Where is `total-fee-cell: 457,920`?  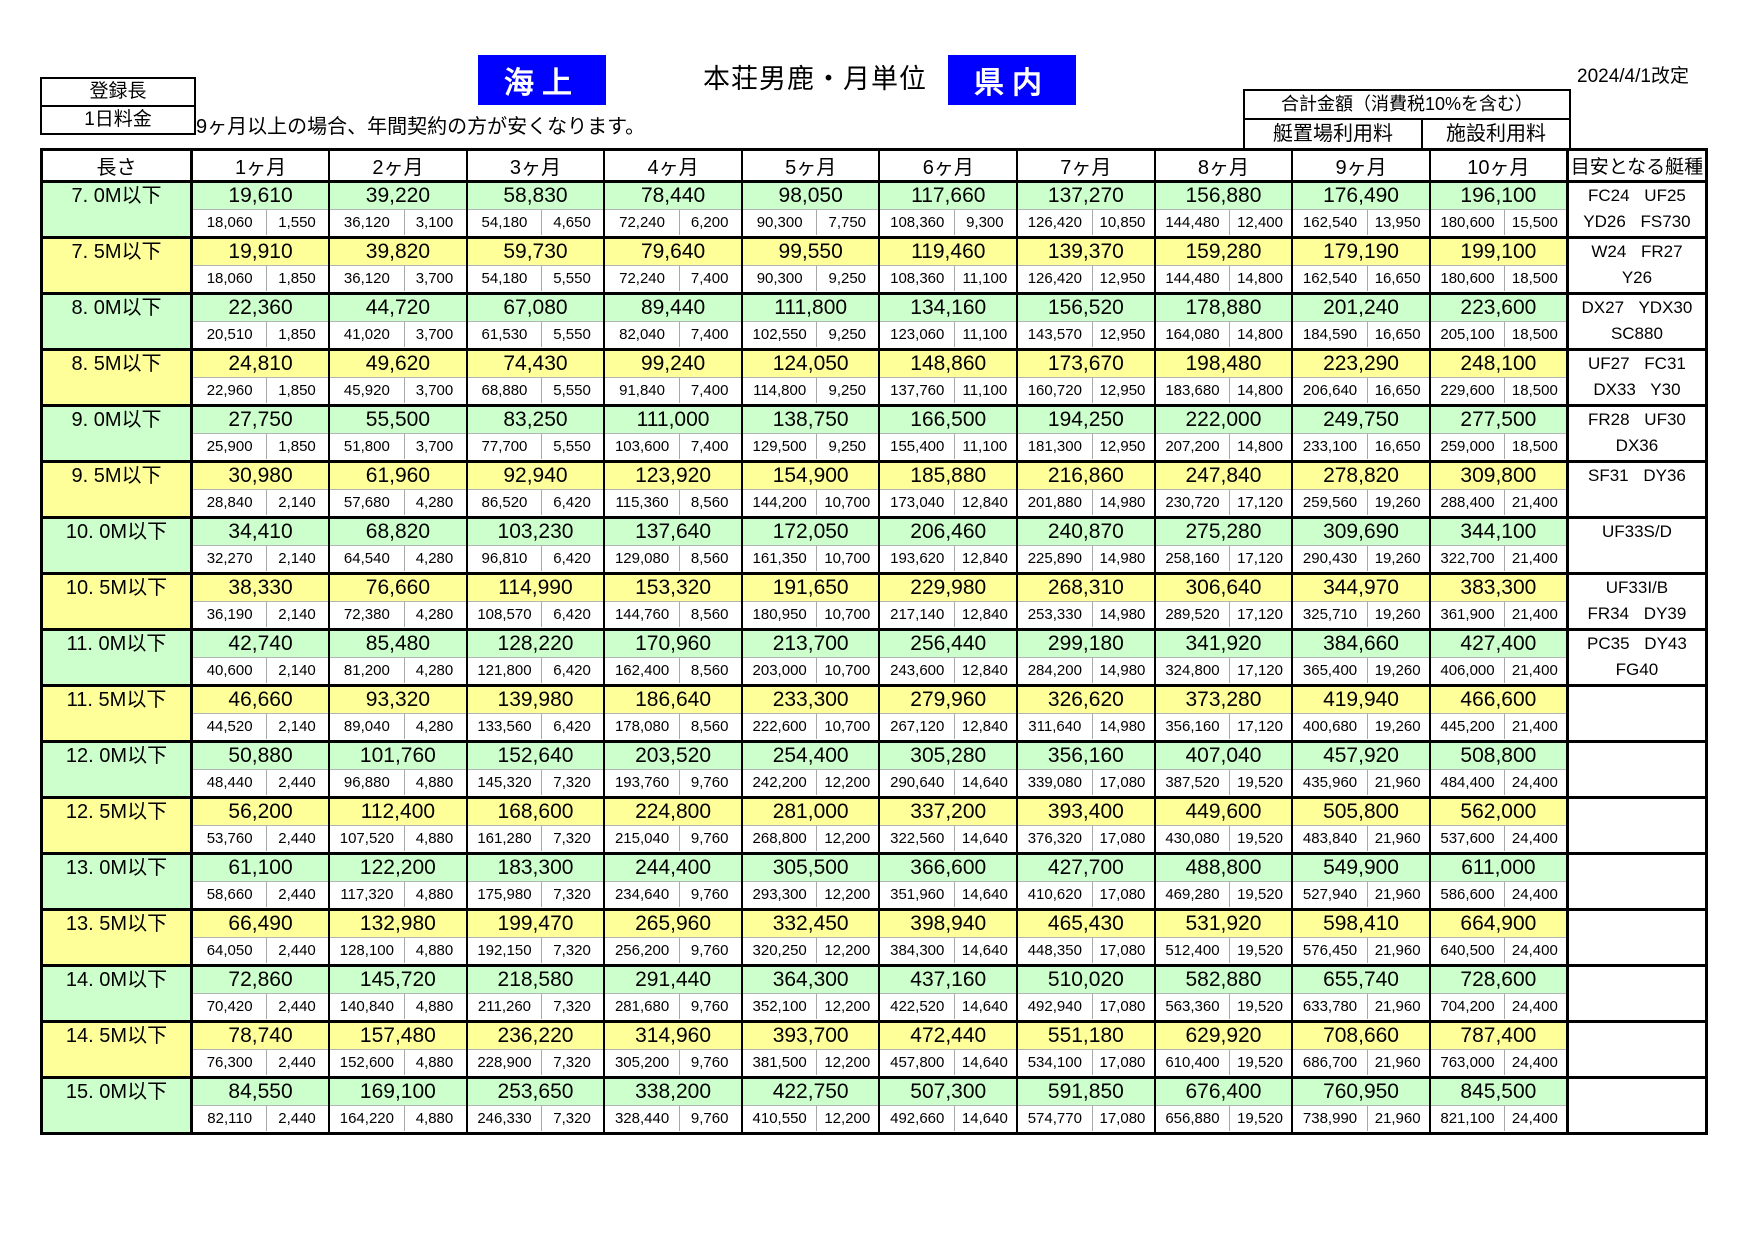 total-fee-cell: 457,920 is located at coordinates (1361, 755).